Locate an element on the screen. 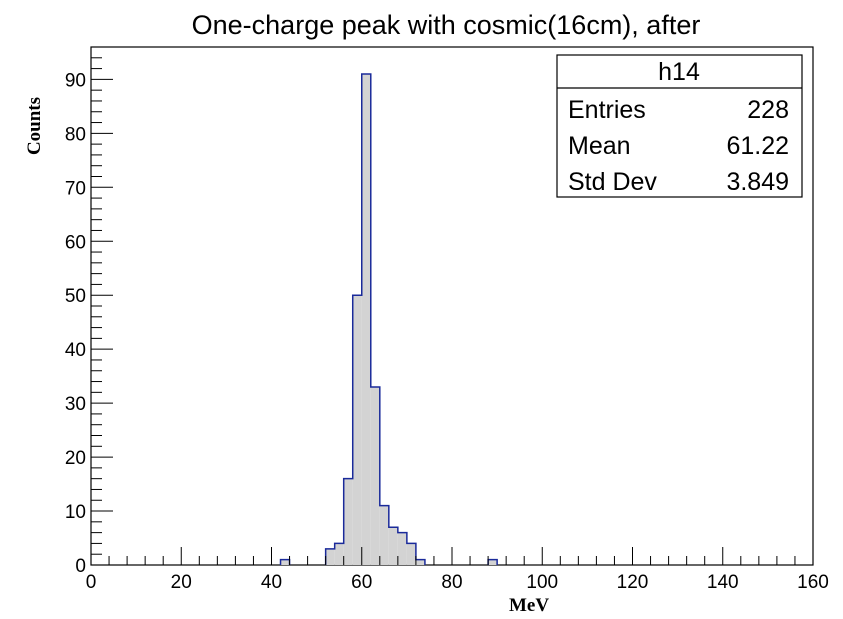 The image size is (843, 619). y-axis-label: Counts is located at coordinates (34, 126).